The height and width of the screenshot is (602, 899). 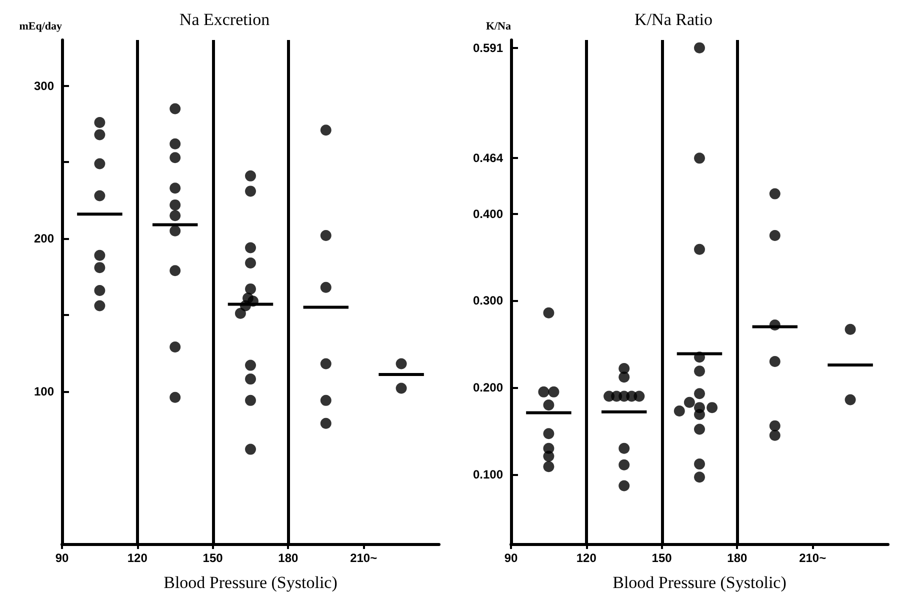 I want to click on chart-title: K/Na Ratio, so click(x=673, y=19).